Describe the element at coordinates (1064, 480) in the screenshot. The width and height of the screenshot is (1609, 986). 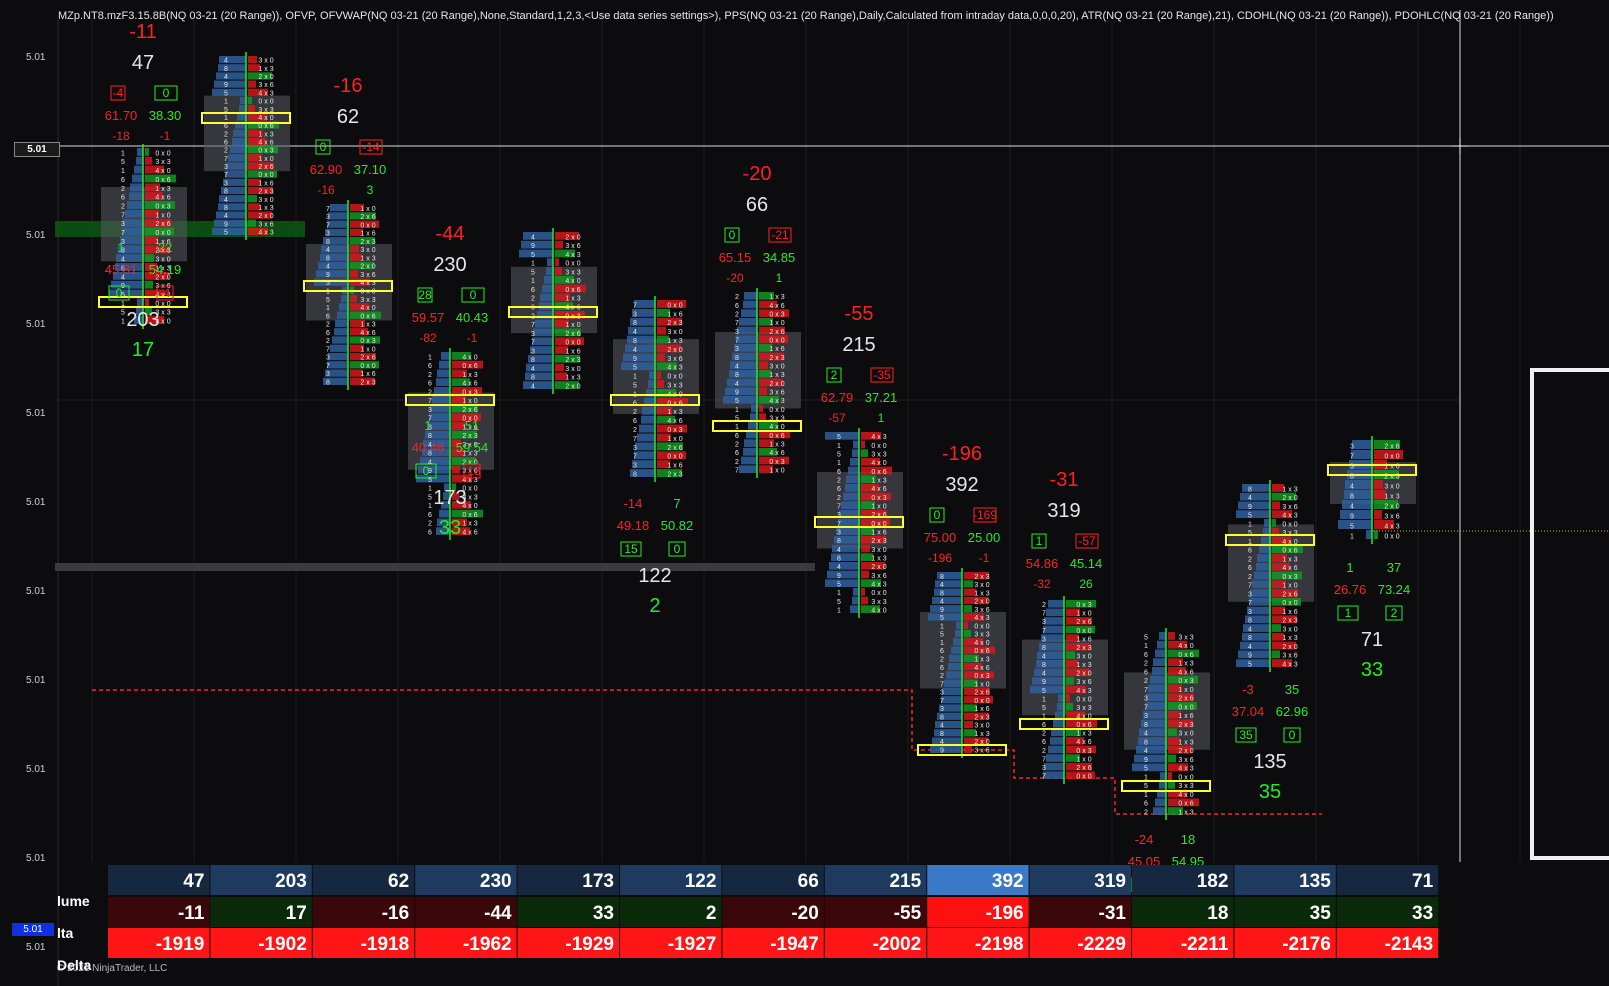
I see `bar-delta: -31` at that location.